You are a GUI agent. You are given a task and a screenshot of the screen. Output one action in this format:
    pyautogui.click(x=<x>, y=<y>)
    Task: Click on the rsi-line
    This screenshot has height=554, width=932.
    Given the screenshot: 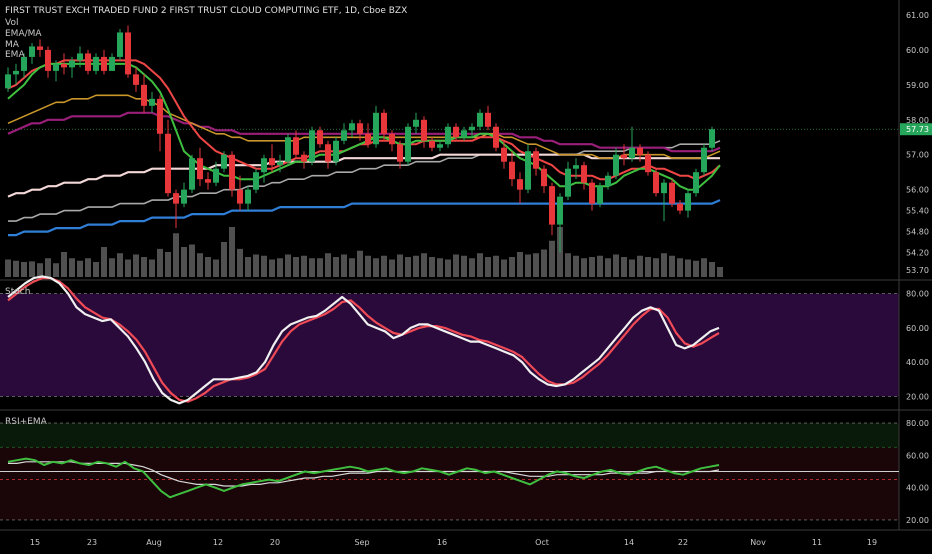 What is the action you would take?
    pyautogui.click(x=363, y=478)
    